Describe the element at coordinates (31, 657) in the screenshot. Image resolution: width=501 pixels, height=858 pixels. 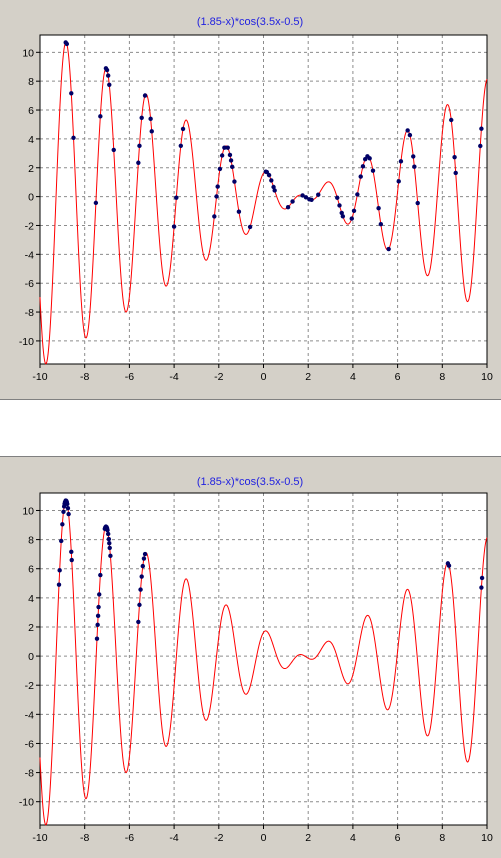
I see `y-tick-label: 0` at that location.